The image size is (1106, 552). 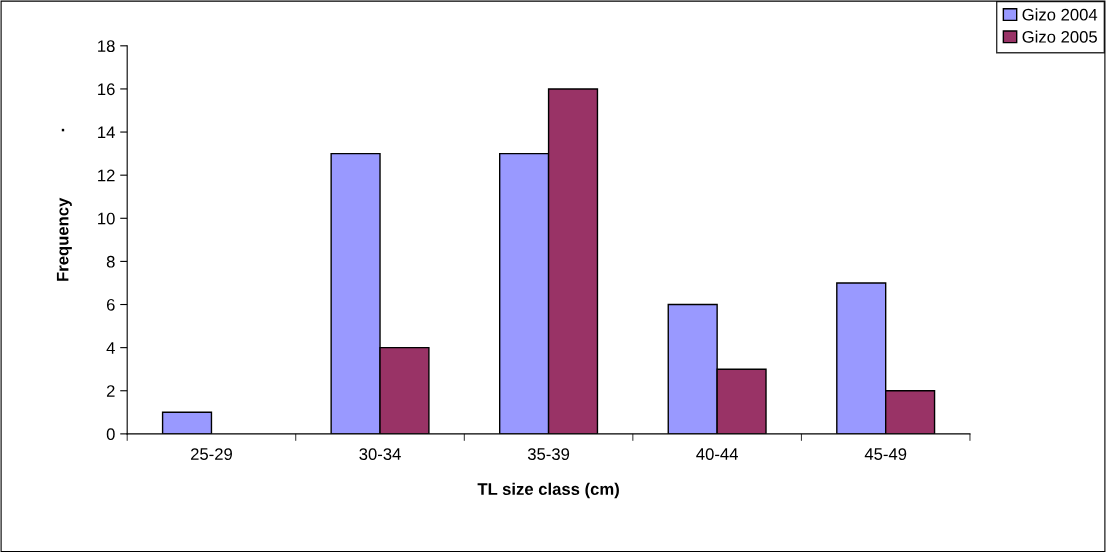 I want to click on x-axis-title: TL size class (cm), so click(x=548, y=490).